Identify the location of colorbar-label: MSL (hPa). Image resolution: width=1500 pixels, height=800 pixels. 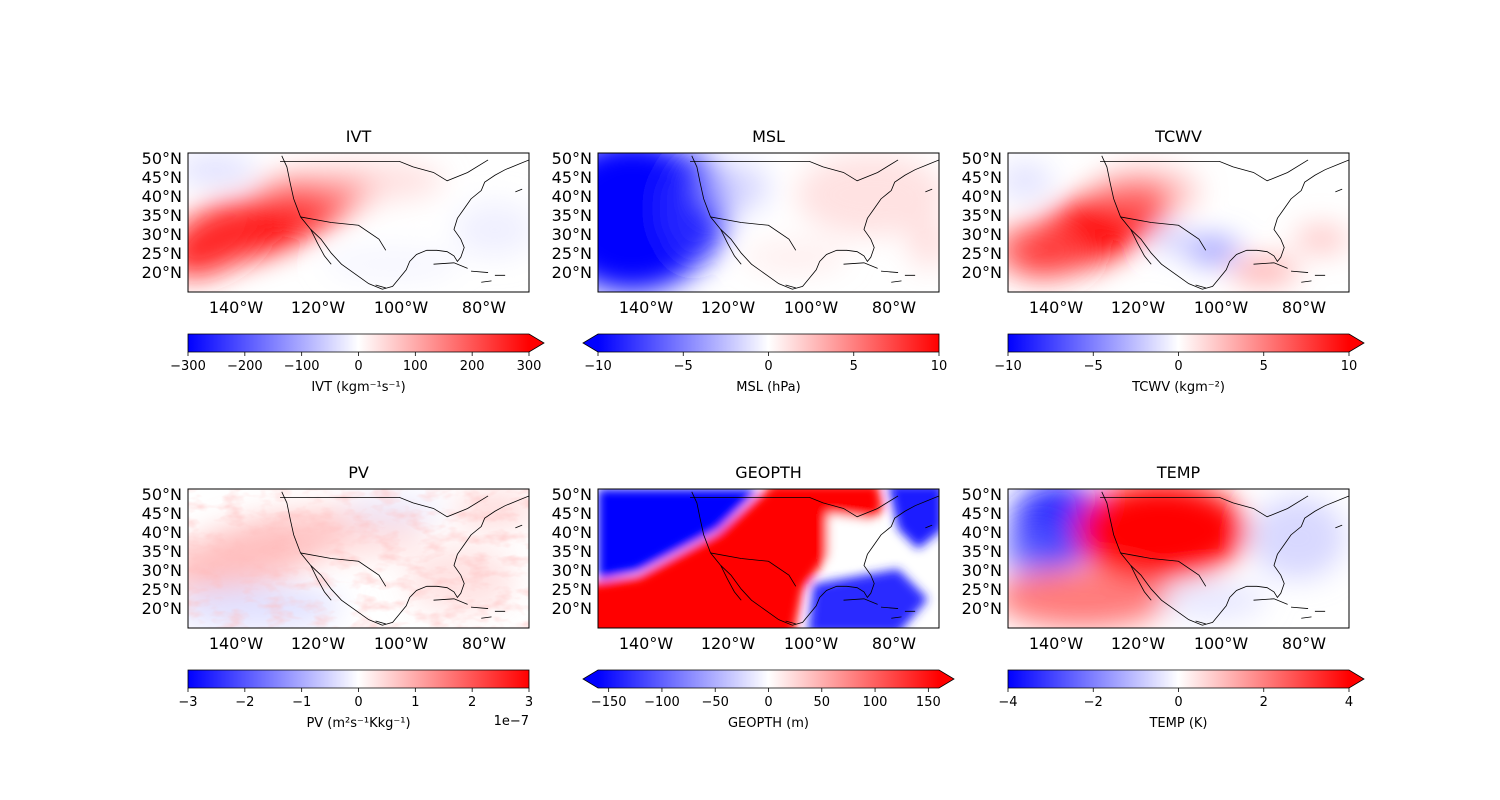
(768, 387).